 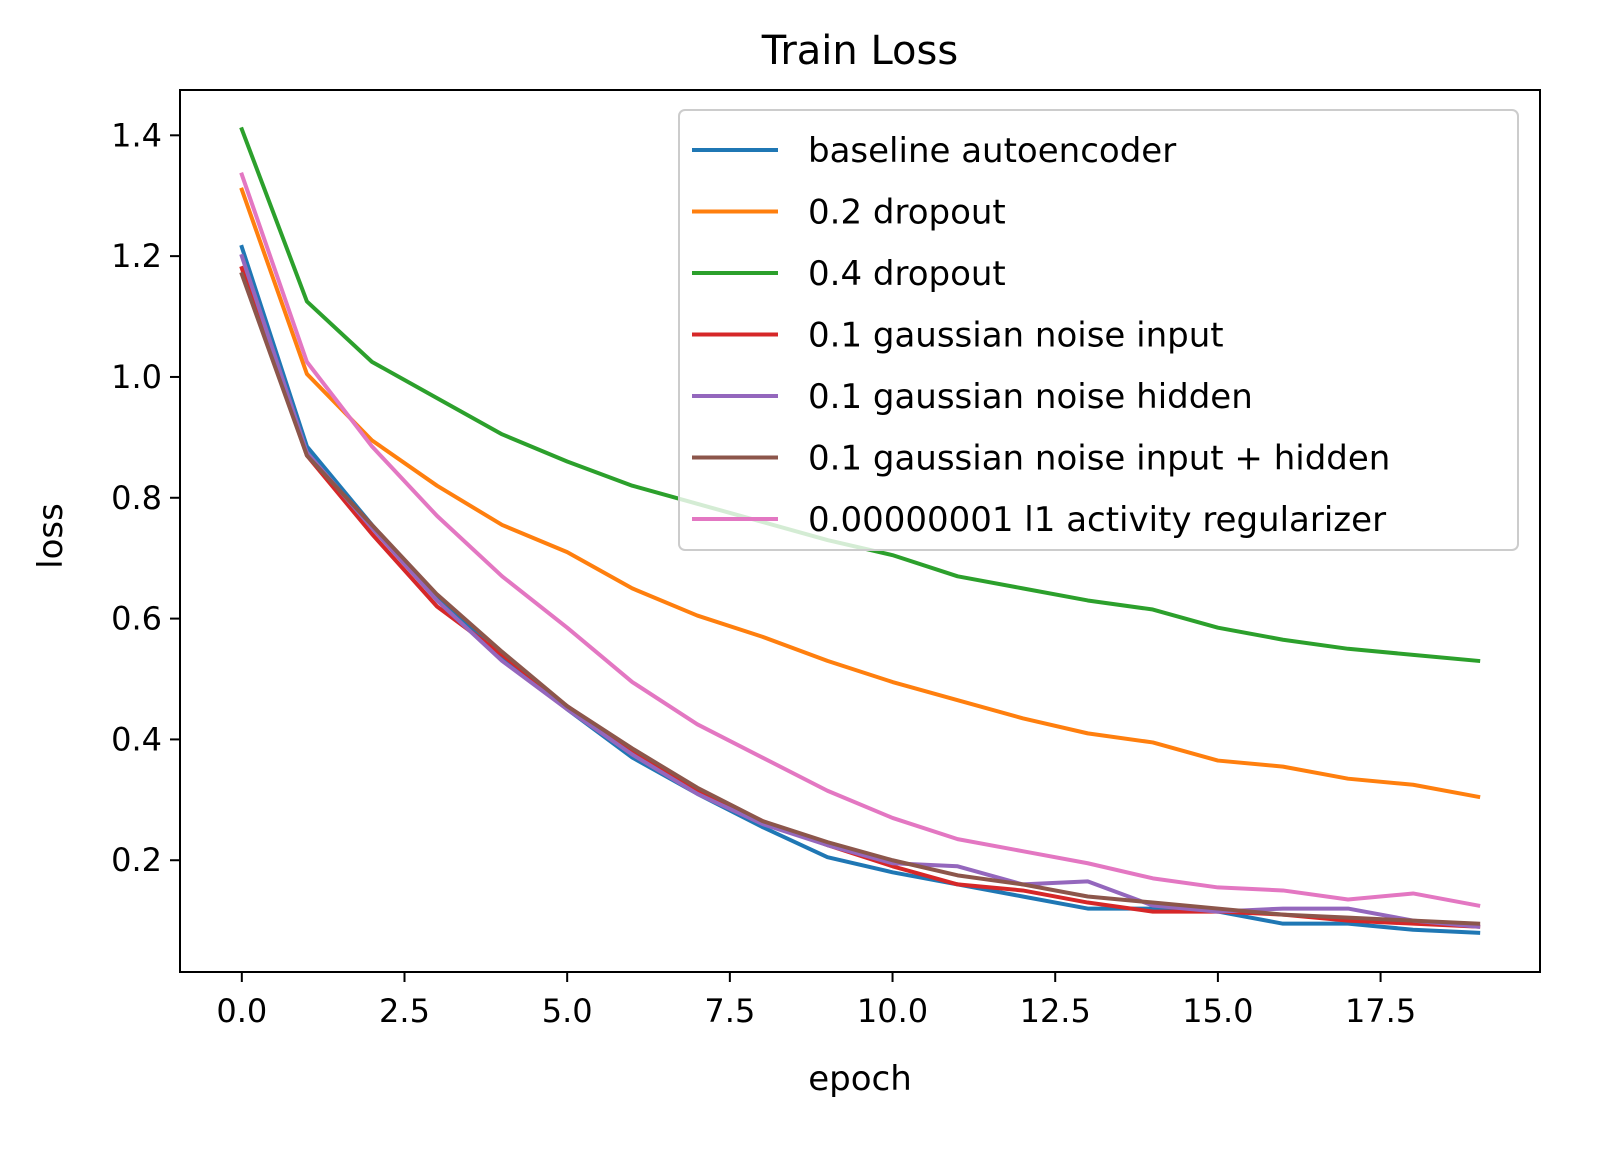 What do you see at coordinates (1099, 459) in the screenshot?
I see `legend-label: 0.1 gaussian noise input + hidden` at bounding box center [1099, 459].